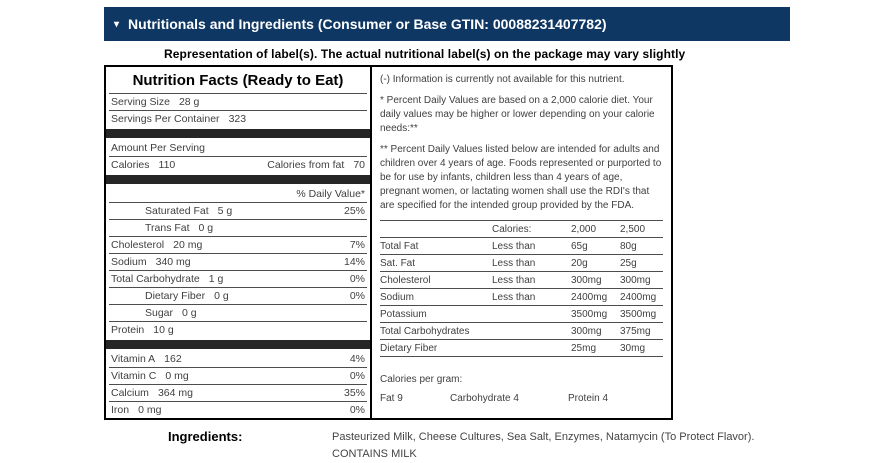 The width and height of the screenshot is (872, 463). Describe the element at coordinates (130, 165) in the screenshot. I see `nutrient-name: Calories` at that location.